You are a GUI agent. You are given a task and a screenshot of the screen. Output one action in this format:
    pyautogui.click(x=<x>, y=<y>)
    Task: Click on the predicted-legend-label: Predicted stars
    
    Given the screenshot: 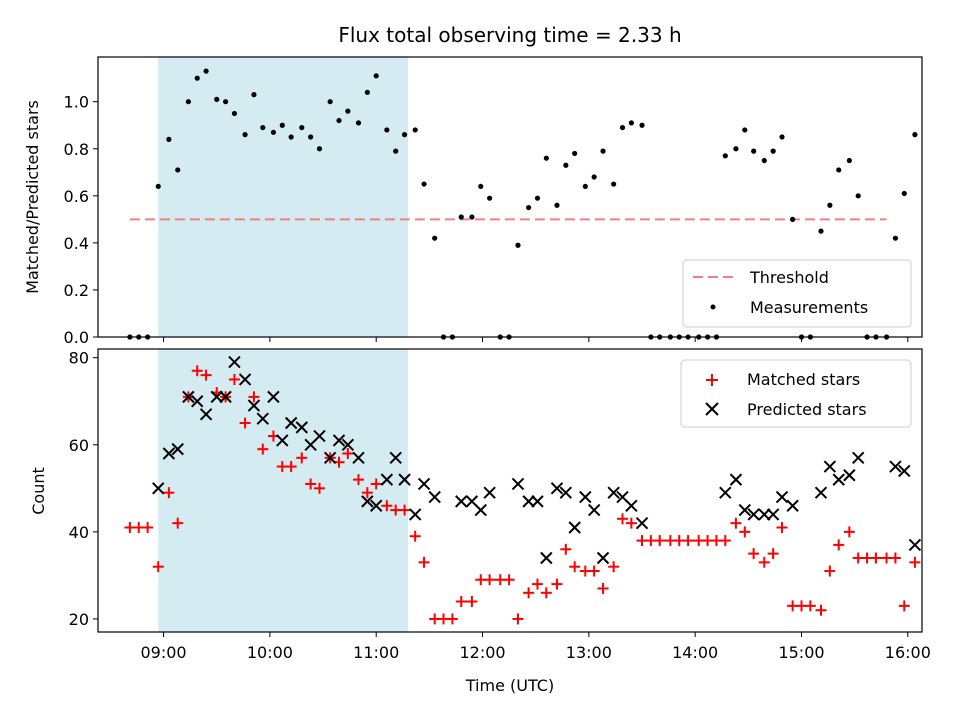 What is the action you would take?
    pyautogui.click(x=807, y=409)
    